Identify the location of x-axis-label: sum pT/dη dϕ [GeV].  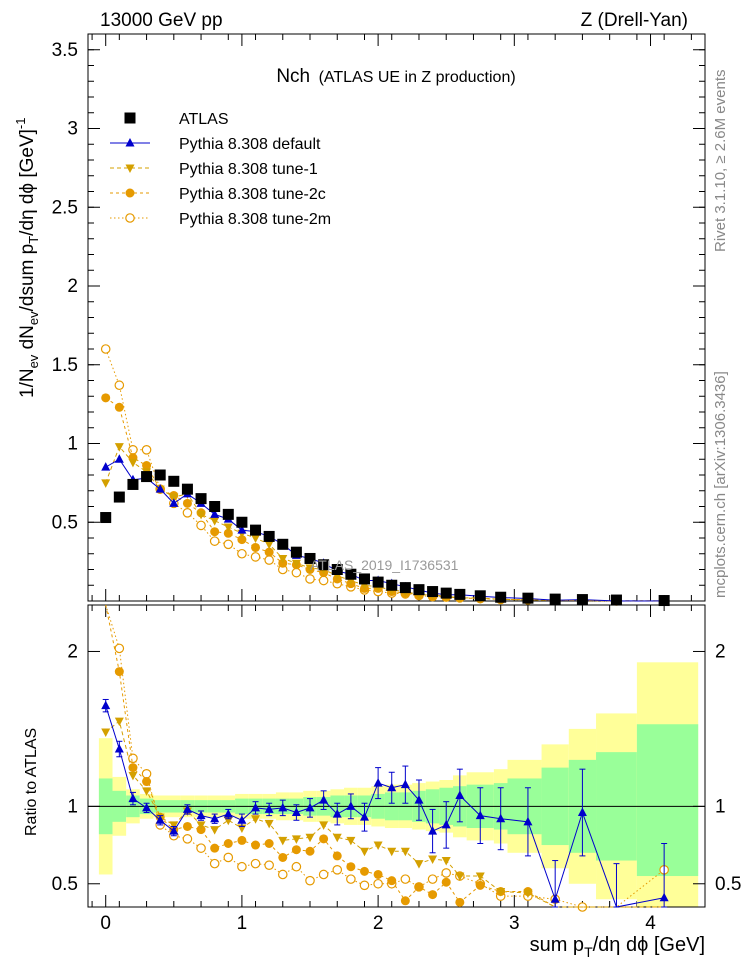
(617, 947).